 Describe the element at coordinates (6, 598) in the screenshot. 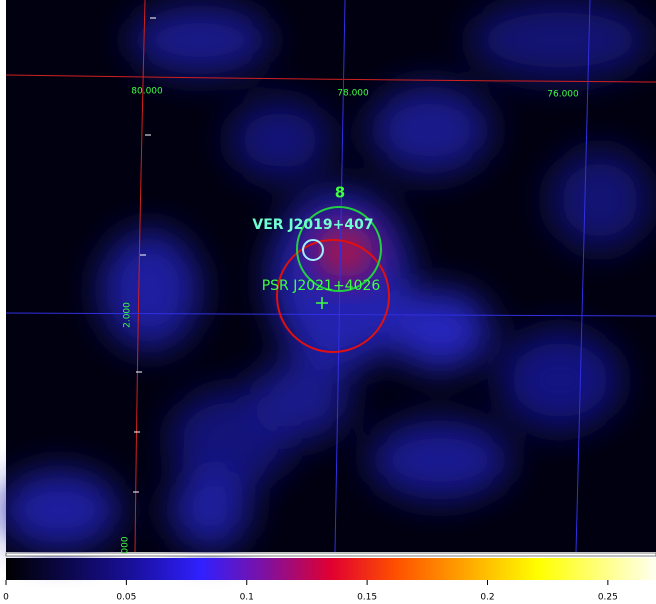

I see `colorbar-tick-label: 0` at that location.